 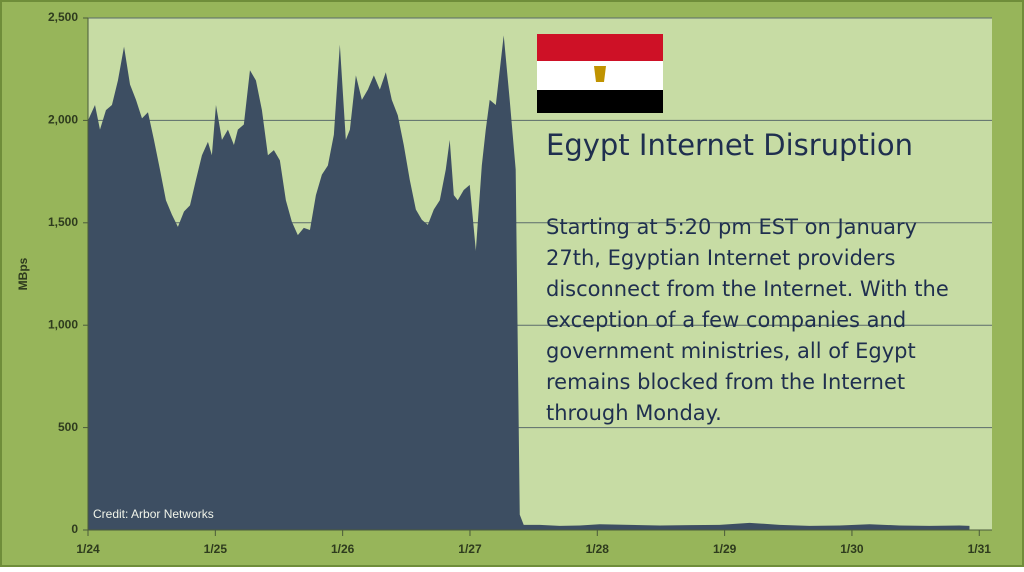 I want to click on y-tick-label: 1,000, so click(x=63, y=324).